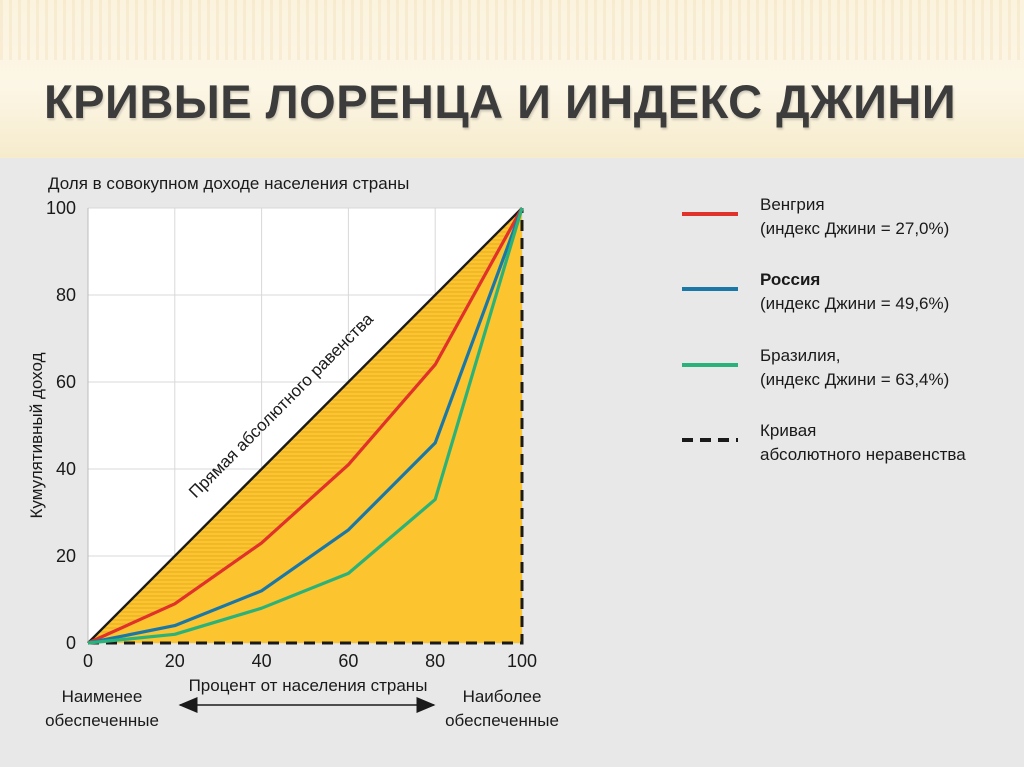  Describe the element at coordinates (36, 435) in the screenshot. I see `y-axis-label: Кумулятивный доход` at that location.